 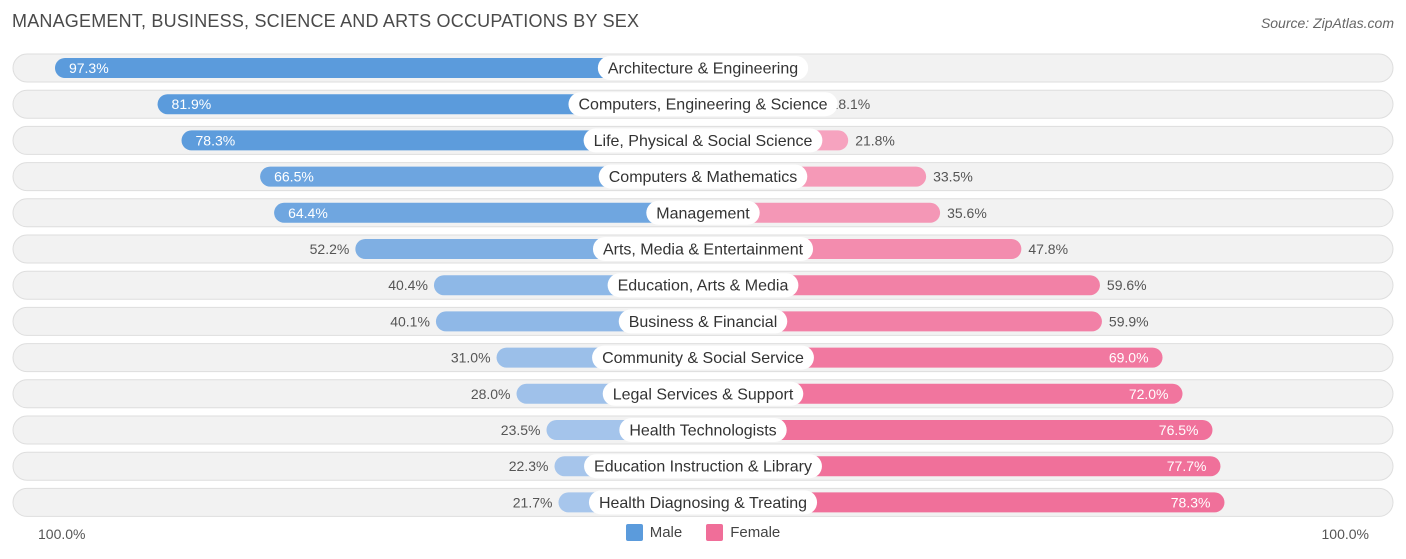 What do you see at coordinates (703, 532) in the screenshot?
I see `legend: Male Female` at bounding box center [703, 532].